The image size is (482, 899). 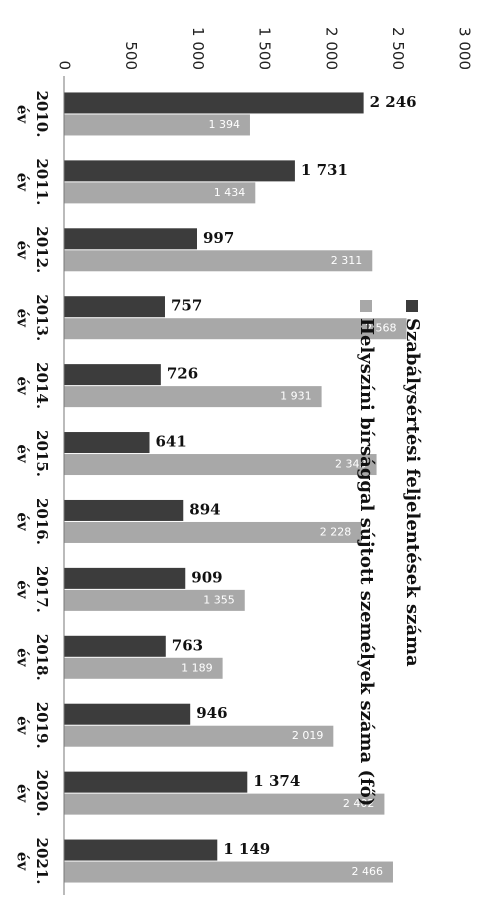 What do you see at coordinates (224, 124) in the screenshot?
I see `value-label-birsag: 1 394` at bounding box center [224, 124].